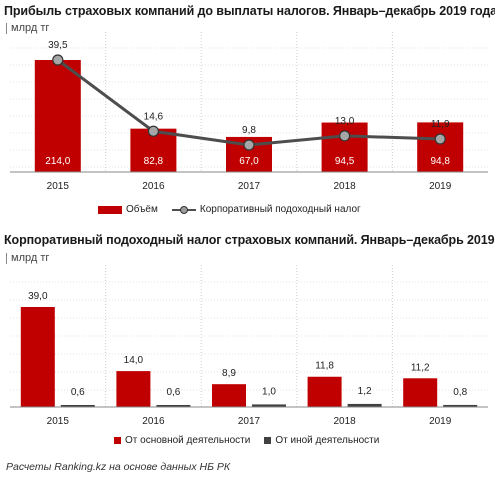  I want to click on bar-label-other-2015: 0,6, so click(78, 392).